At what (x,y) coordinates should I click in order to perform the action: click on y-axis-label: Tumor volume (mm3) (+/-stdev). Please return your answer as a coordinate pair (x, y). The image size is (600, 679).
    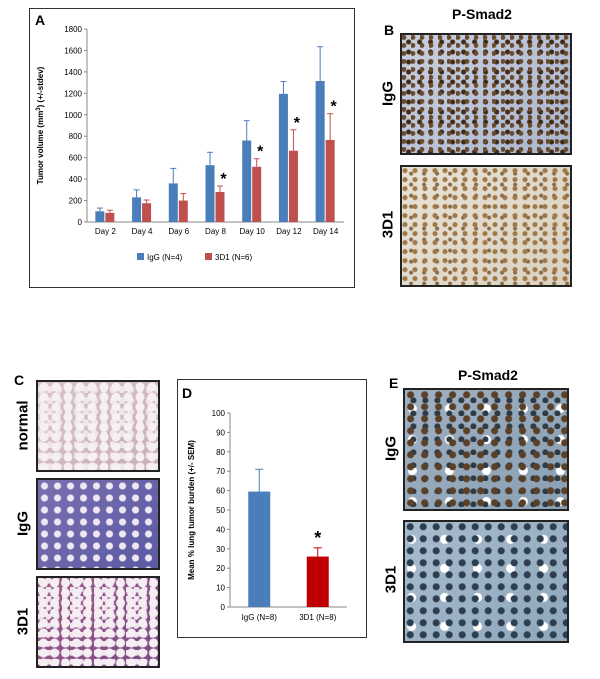
    Looking at the image, I should click on (40, 125).